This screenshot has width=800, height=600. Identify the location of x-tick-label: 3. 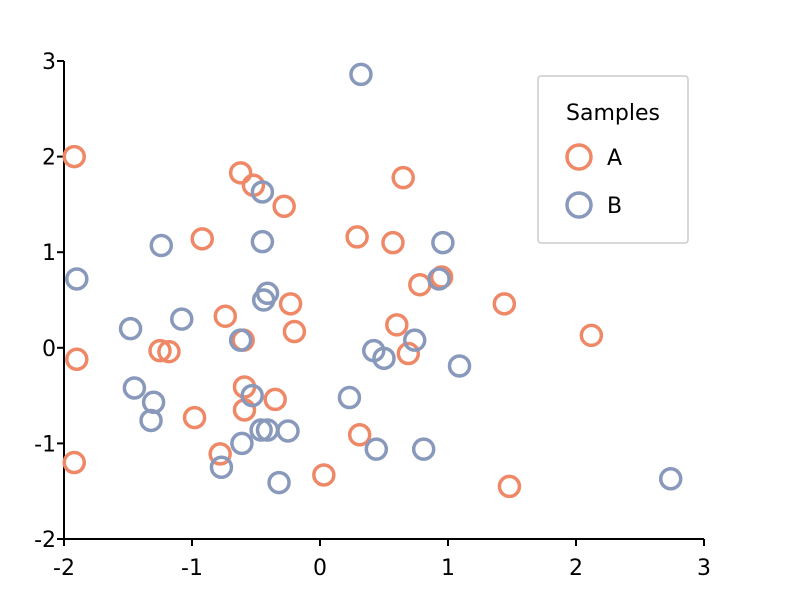
(704, 568).